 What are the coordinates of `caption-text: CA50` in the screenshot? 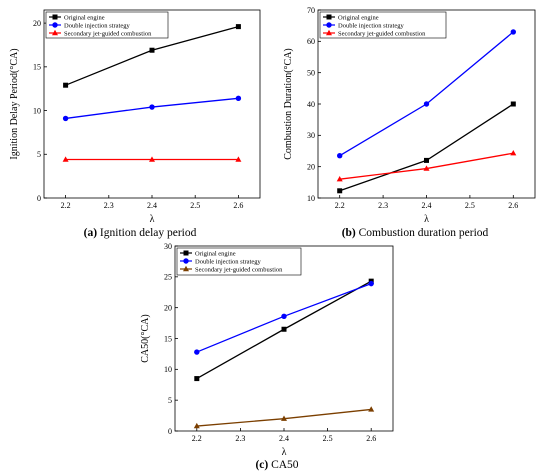 It's located at (283, 465).